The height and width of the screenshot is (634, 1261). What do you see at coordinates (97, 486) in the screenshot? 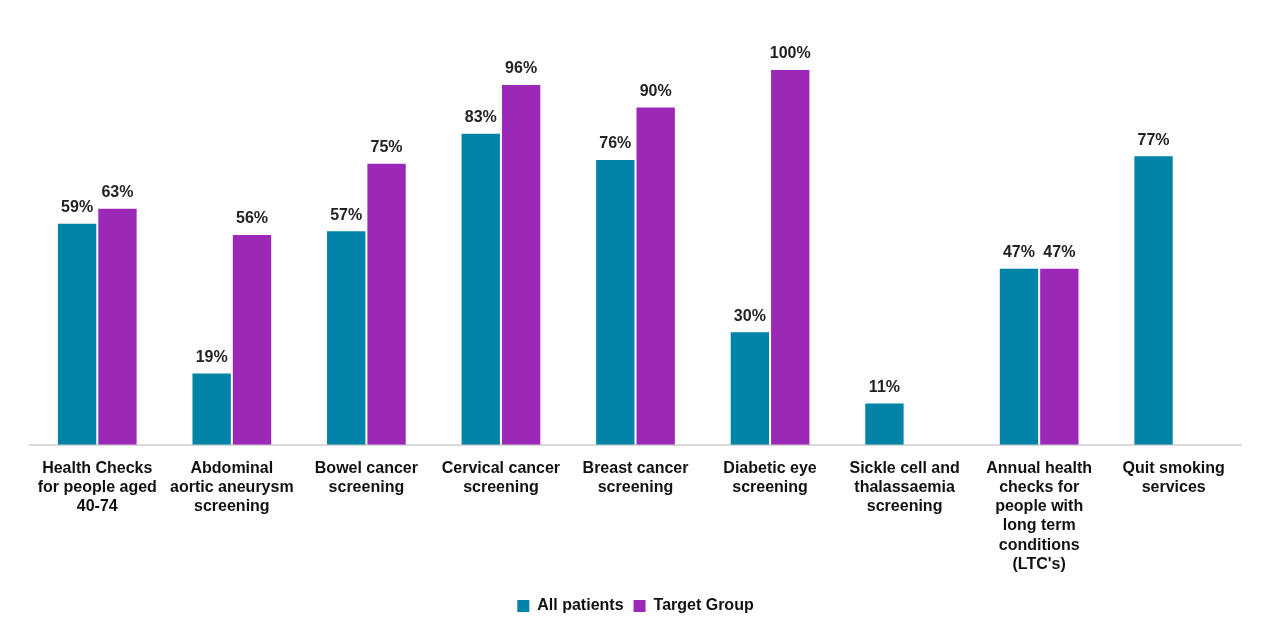
I see `x-tick-label: Health Checks for people aged 40-74` at bounding box center [97, 486].